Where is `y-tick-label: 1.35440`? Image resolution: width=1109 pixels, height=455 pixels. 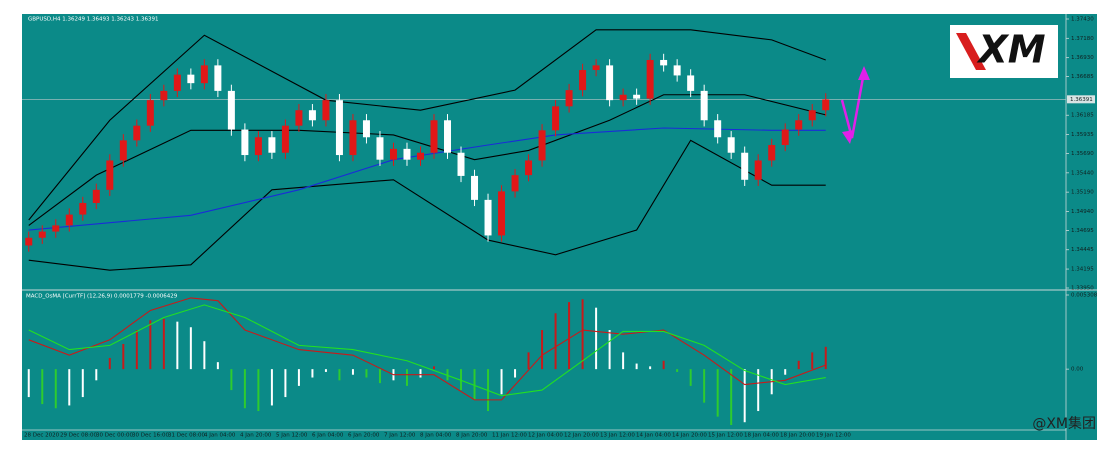 y-tick-label: 1.35440 is located at coordinates (1082, 173).